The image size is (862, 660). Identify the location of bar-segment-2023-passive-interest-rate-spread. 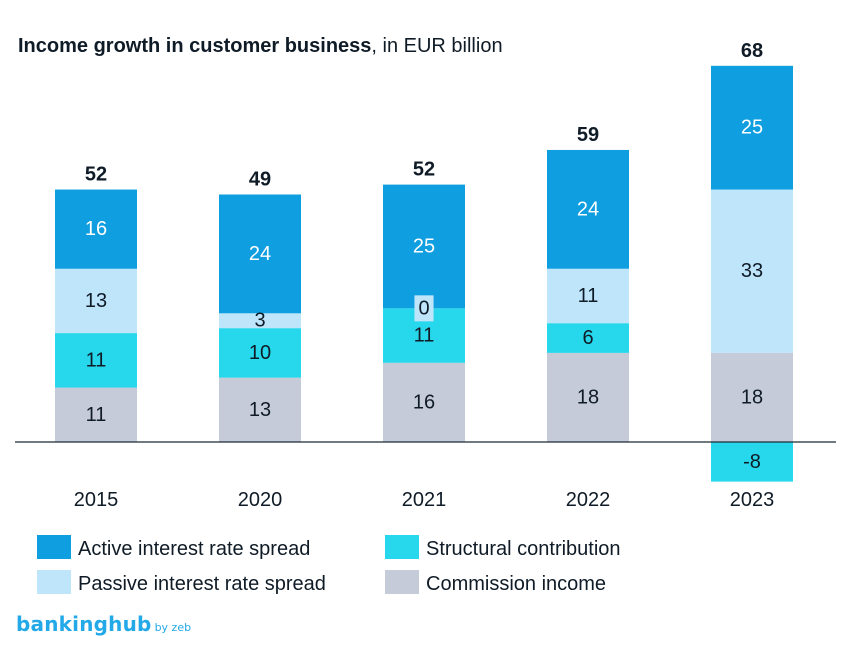
(752, 271).